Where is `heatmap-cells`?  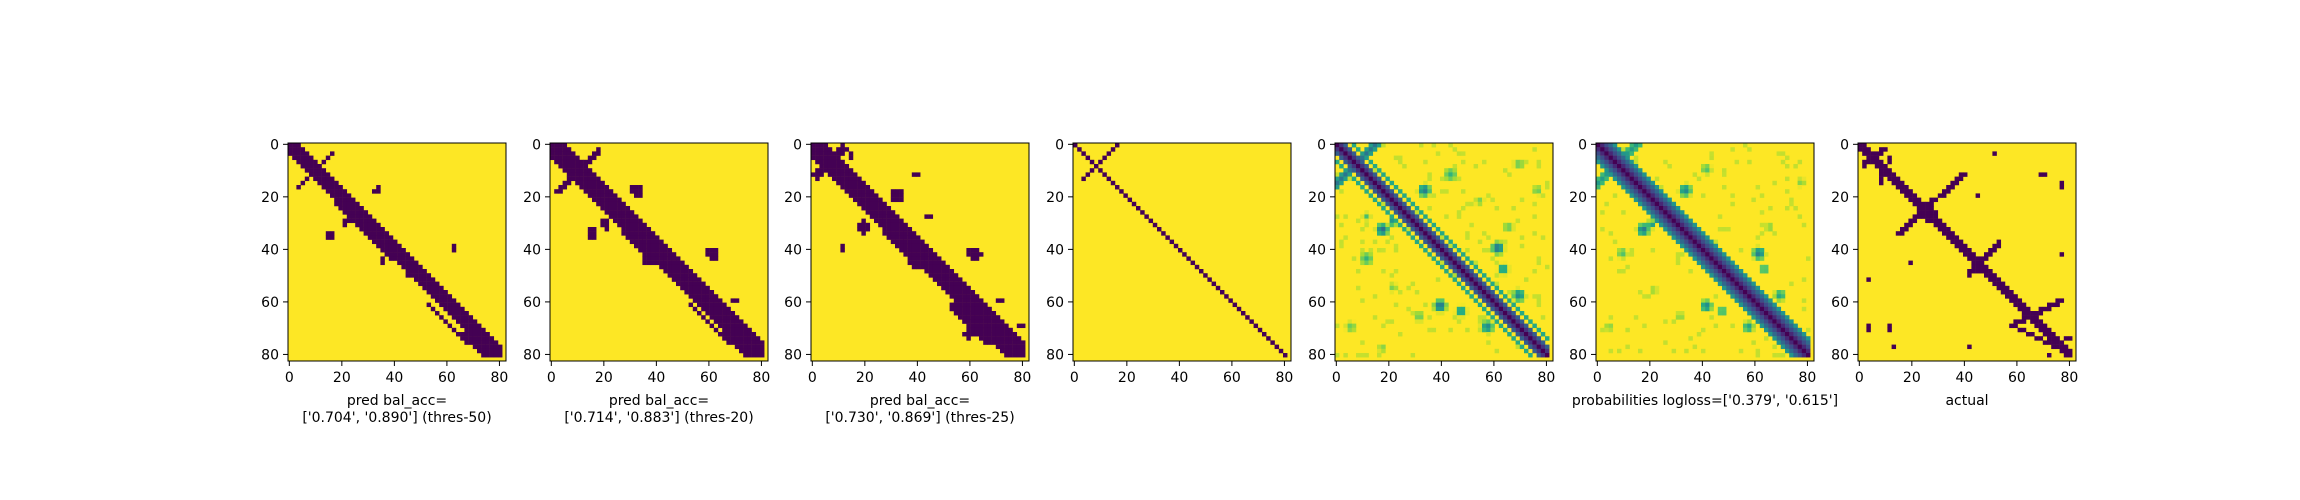
heatmap-cells is located at coordinates (395, 250).